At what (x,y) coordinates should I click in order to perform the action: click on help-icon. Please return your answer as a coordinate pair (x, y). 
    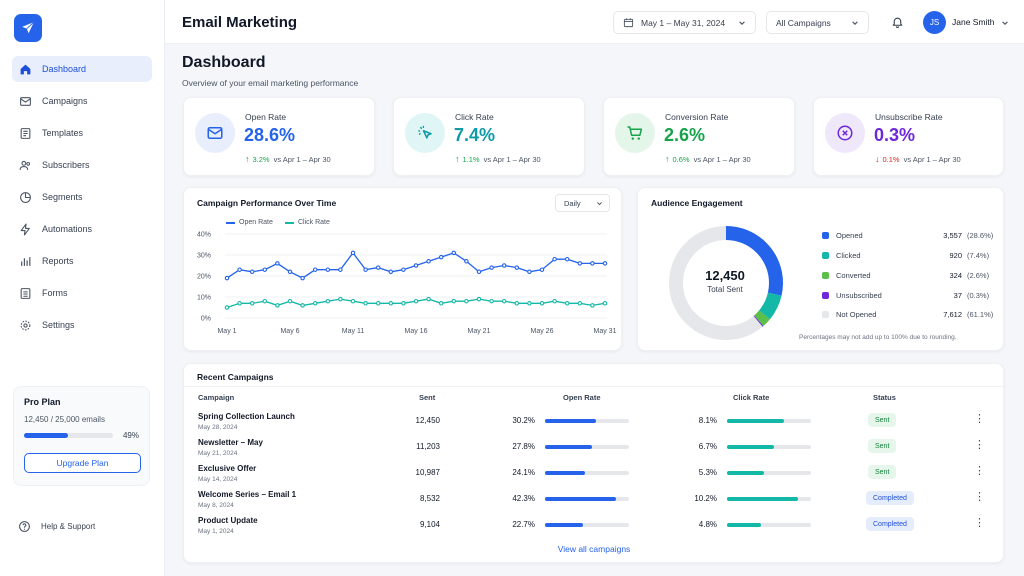
    Looking at the image, I should click on (24, 526).